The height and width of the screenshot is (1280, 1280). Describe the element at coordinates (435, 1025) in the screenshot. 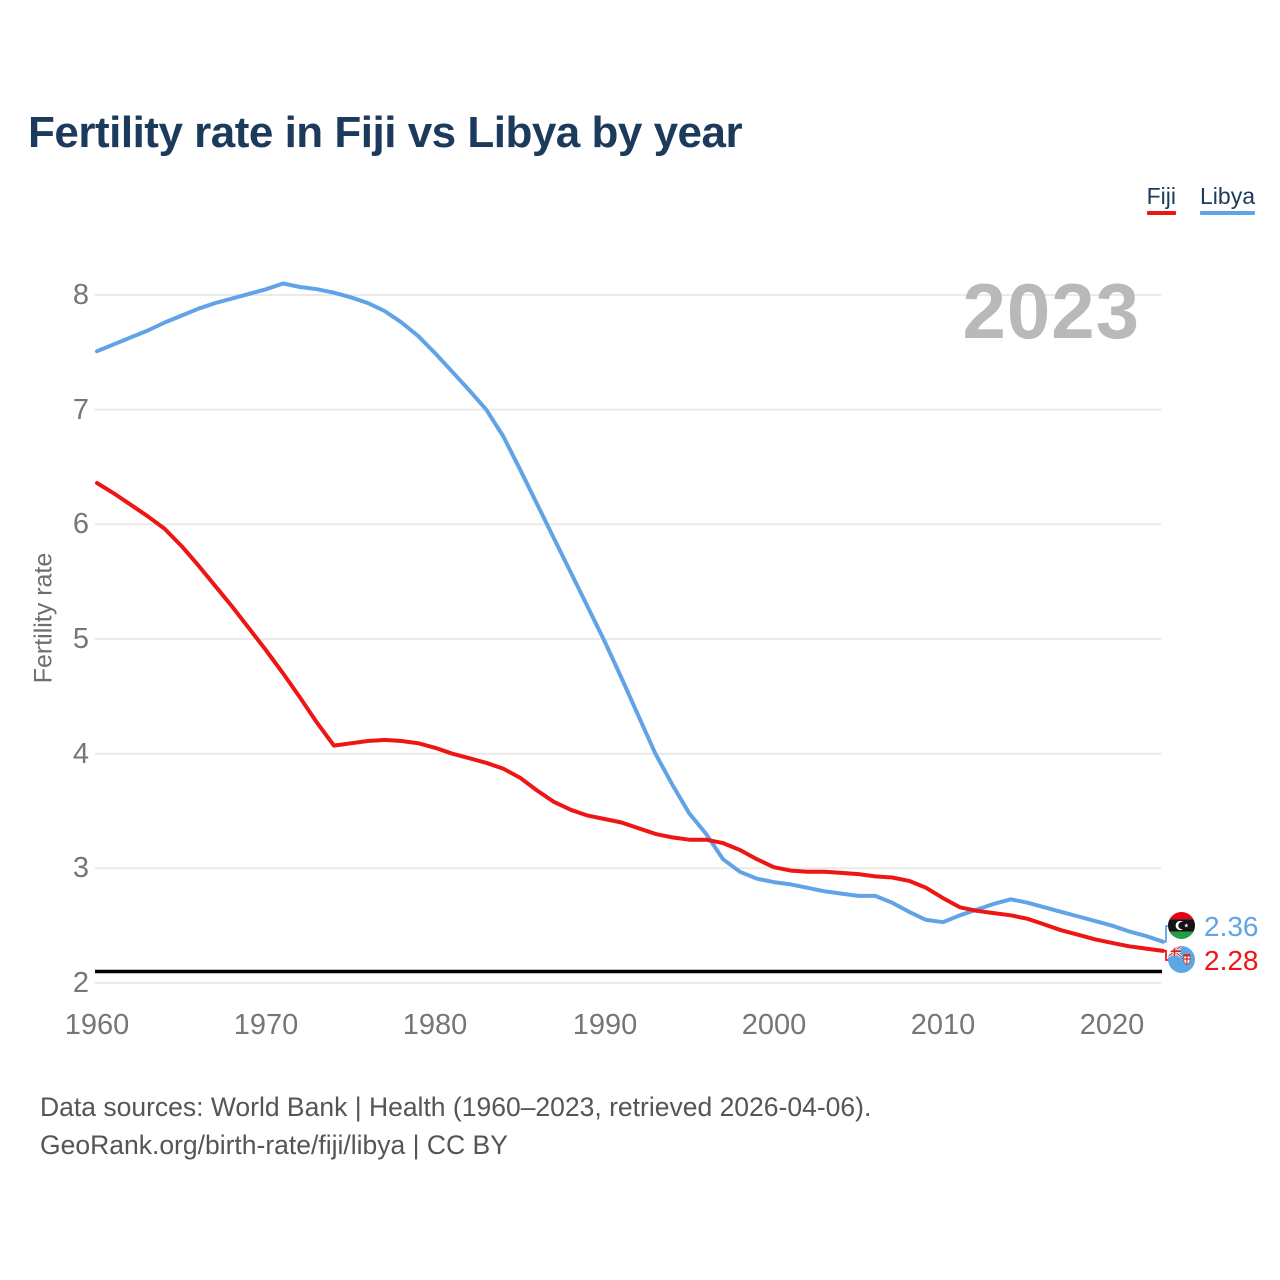

I see `x-tick-label: 1980` at that location.